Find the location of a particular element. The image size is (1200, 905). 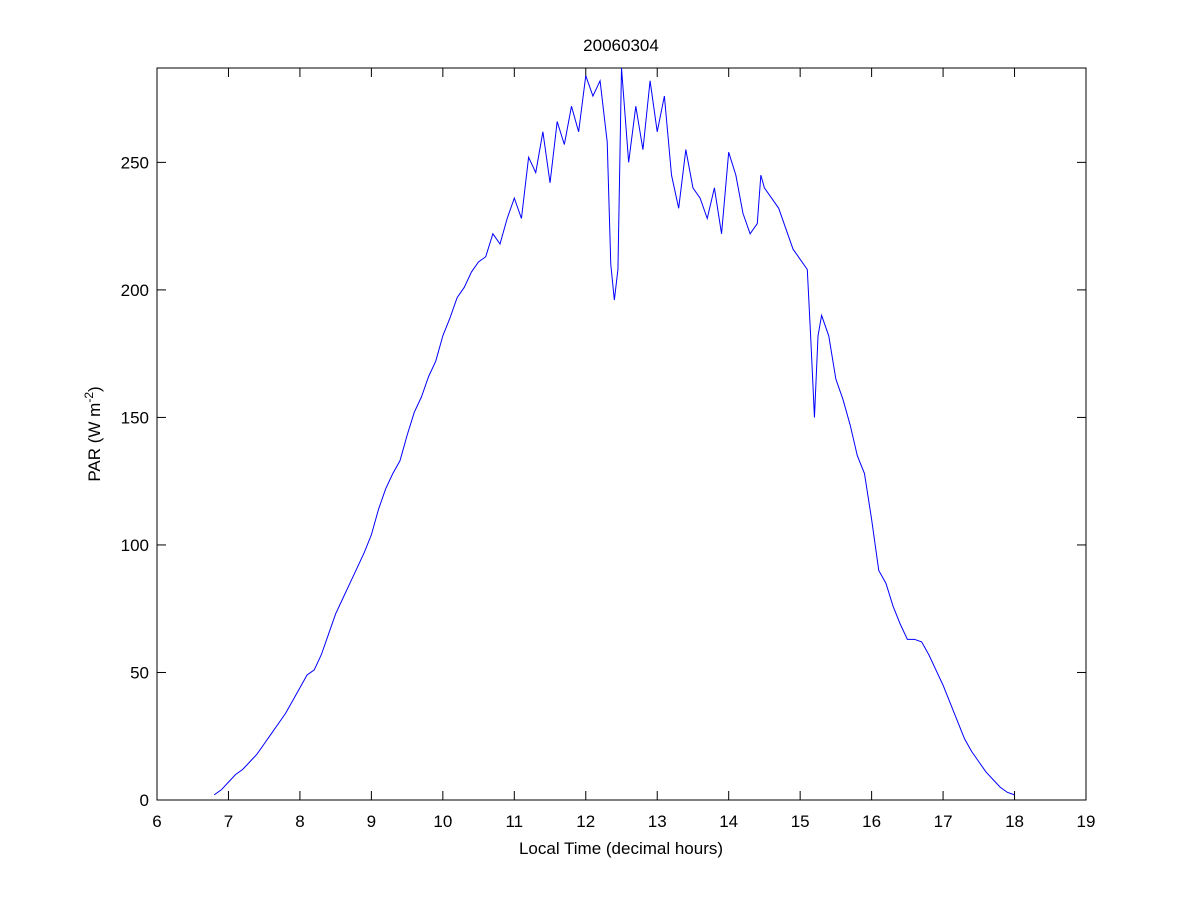

x-tick-label: 18 is located at coordinates (1014, 821).